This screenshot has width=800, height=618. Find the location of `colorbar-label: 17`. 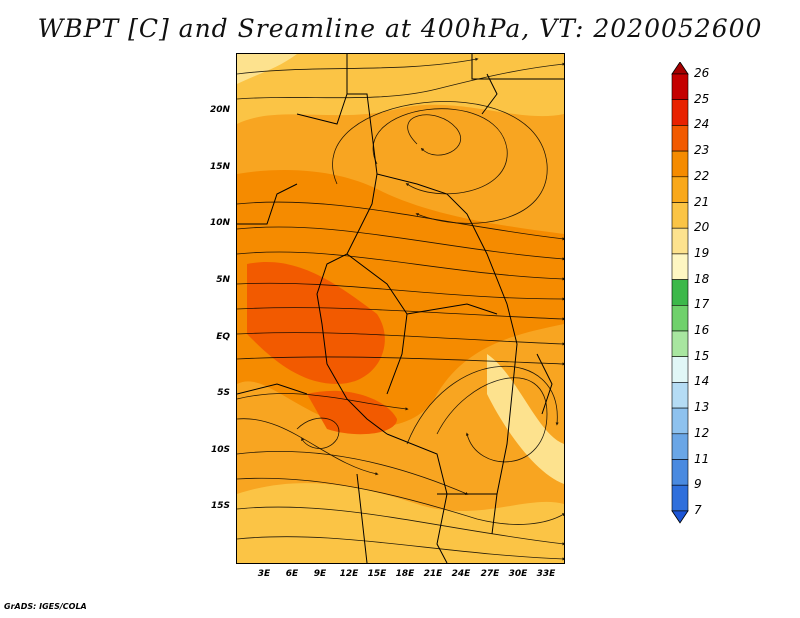

colorbar-label: 17 is located at coordinates (702, 304).